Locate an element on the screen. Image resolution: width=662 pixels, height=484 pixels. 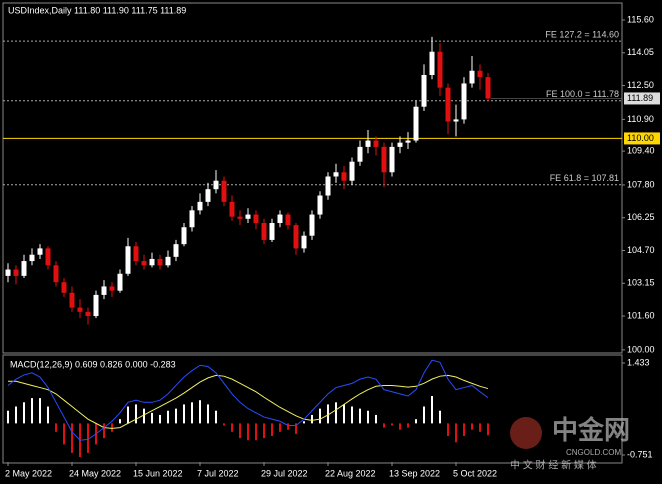
x-tick-label: 5 Oct 2022 is located at coordinates (475, 473).